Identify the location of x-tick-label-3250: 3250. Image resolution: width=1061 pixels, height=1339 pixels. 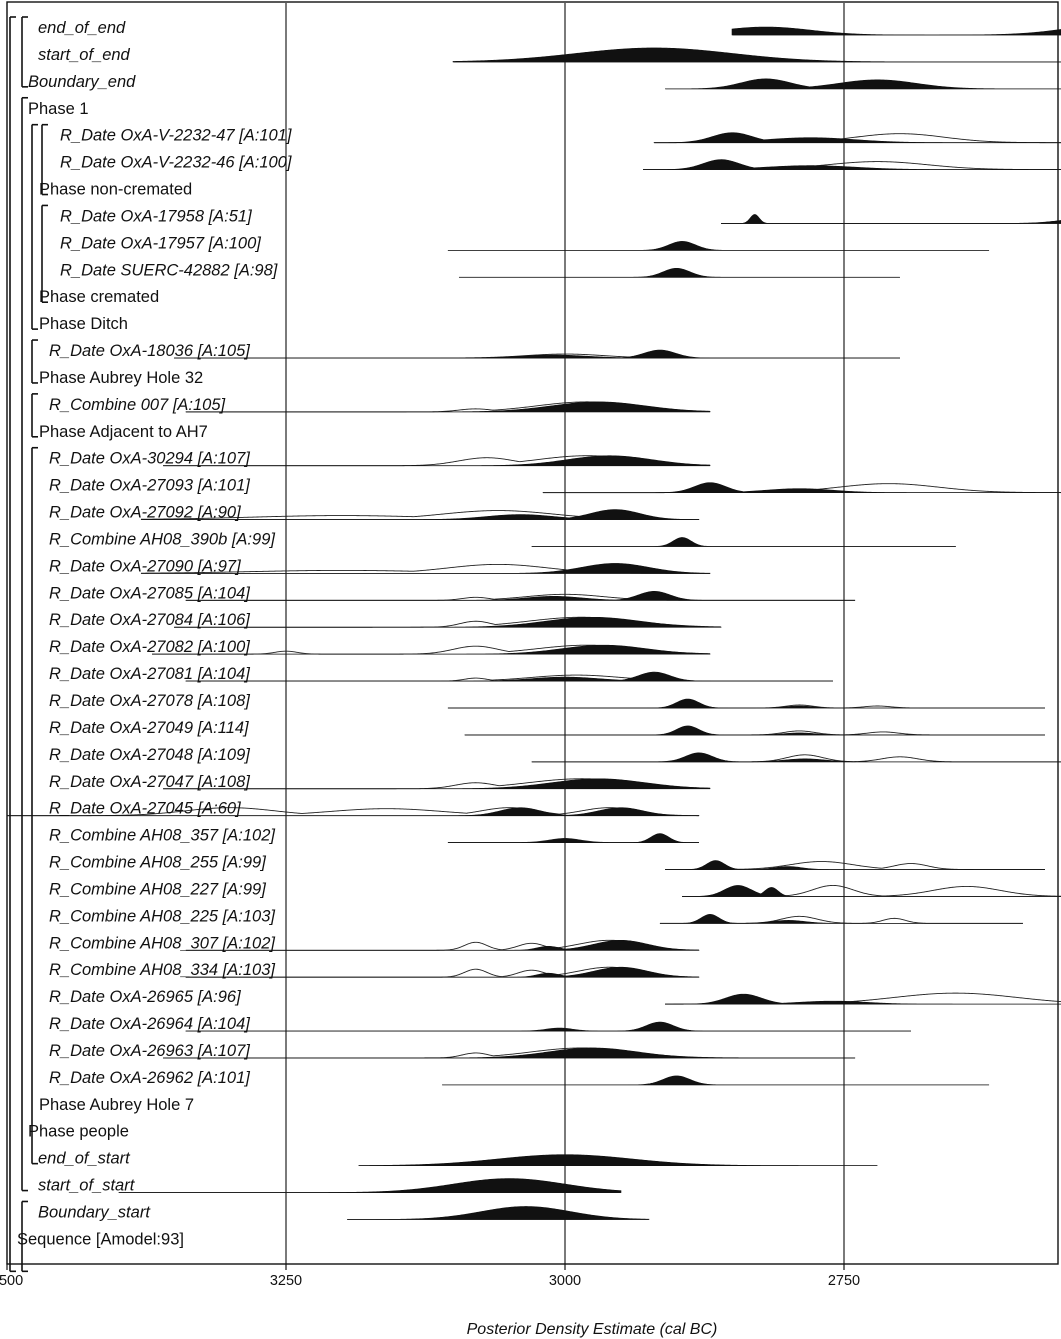
(286, 1281).